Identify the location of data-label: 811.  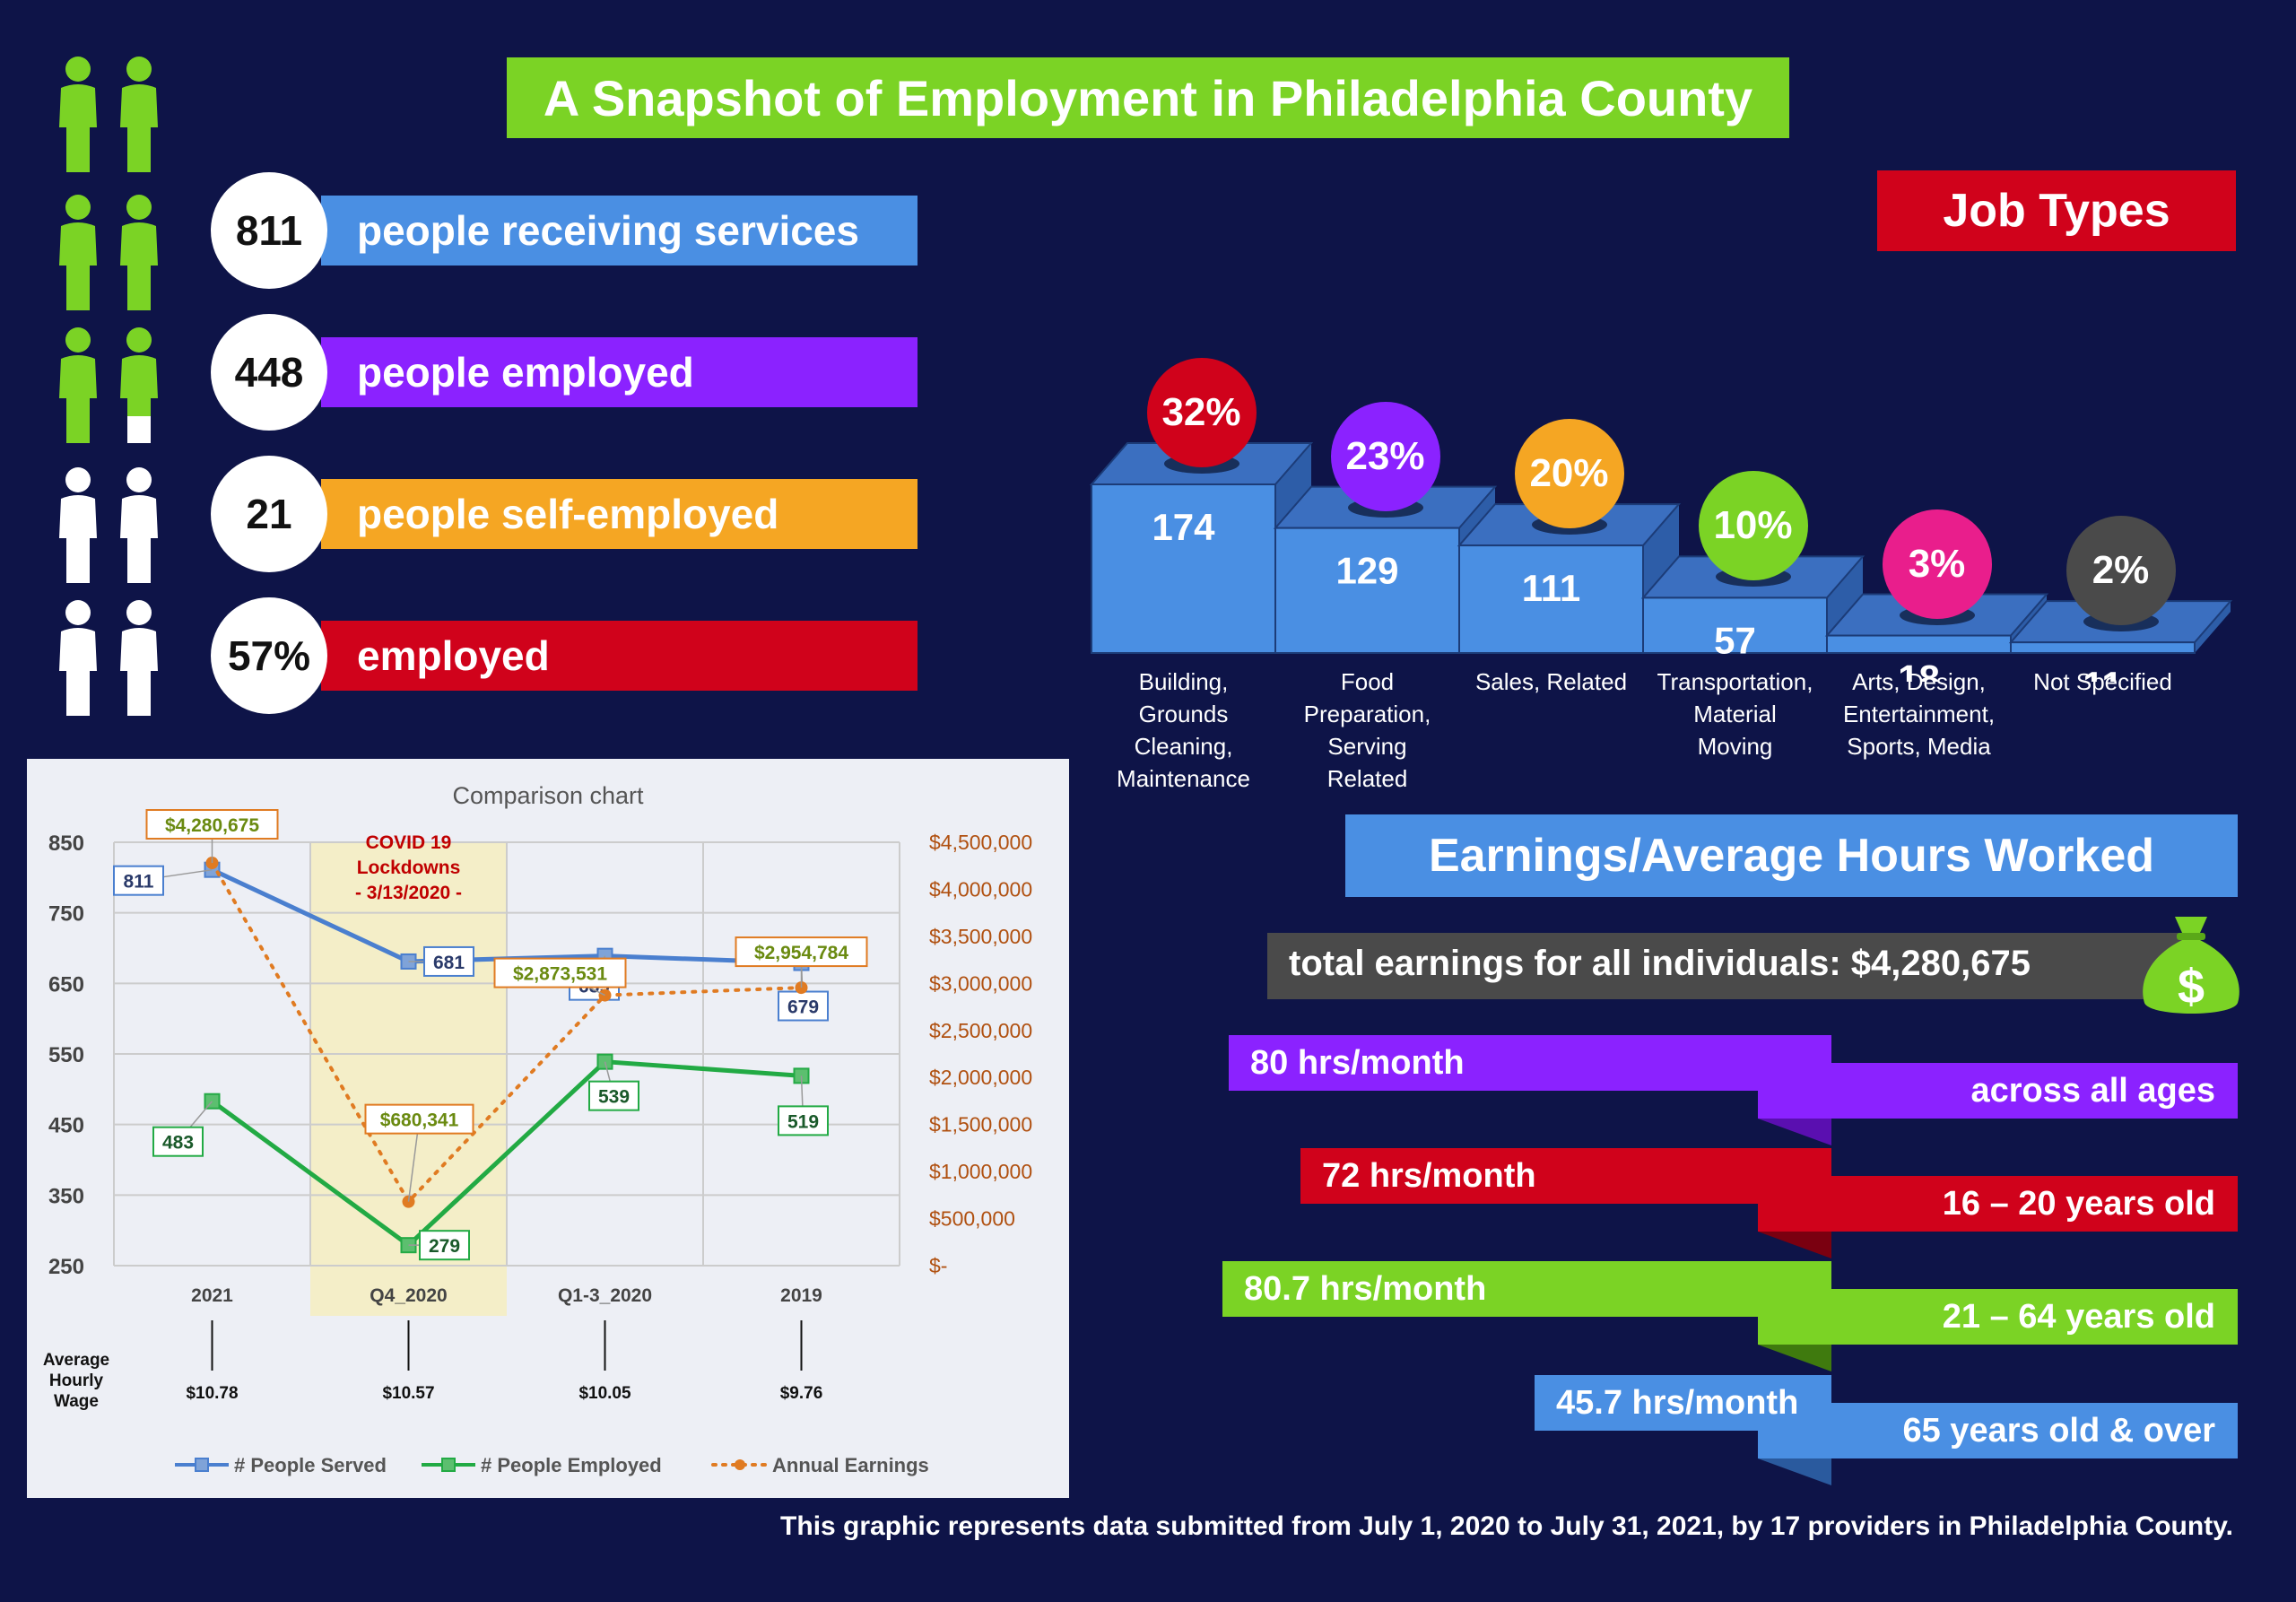
(139, 882).